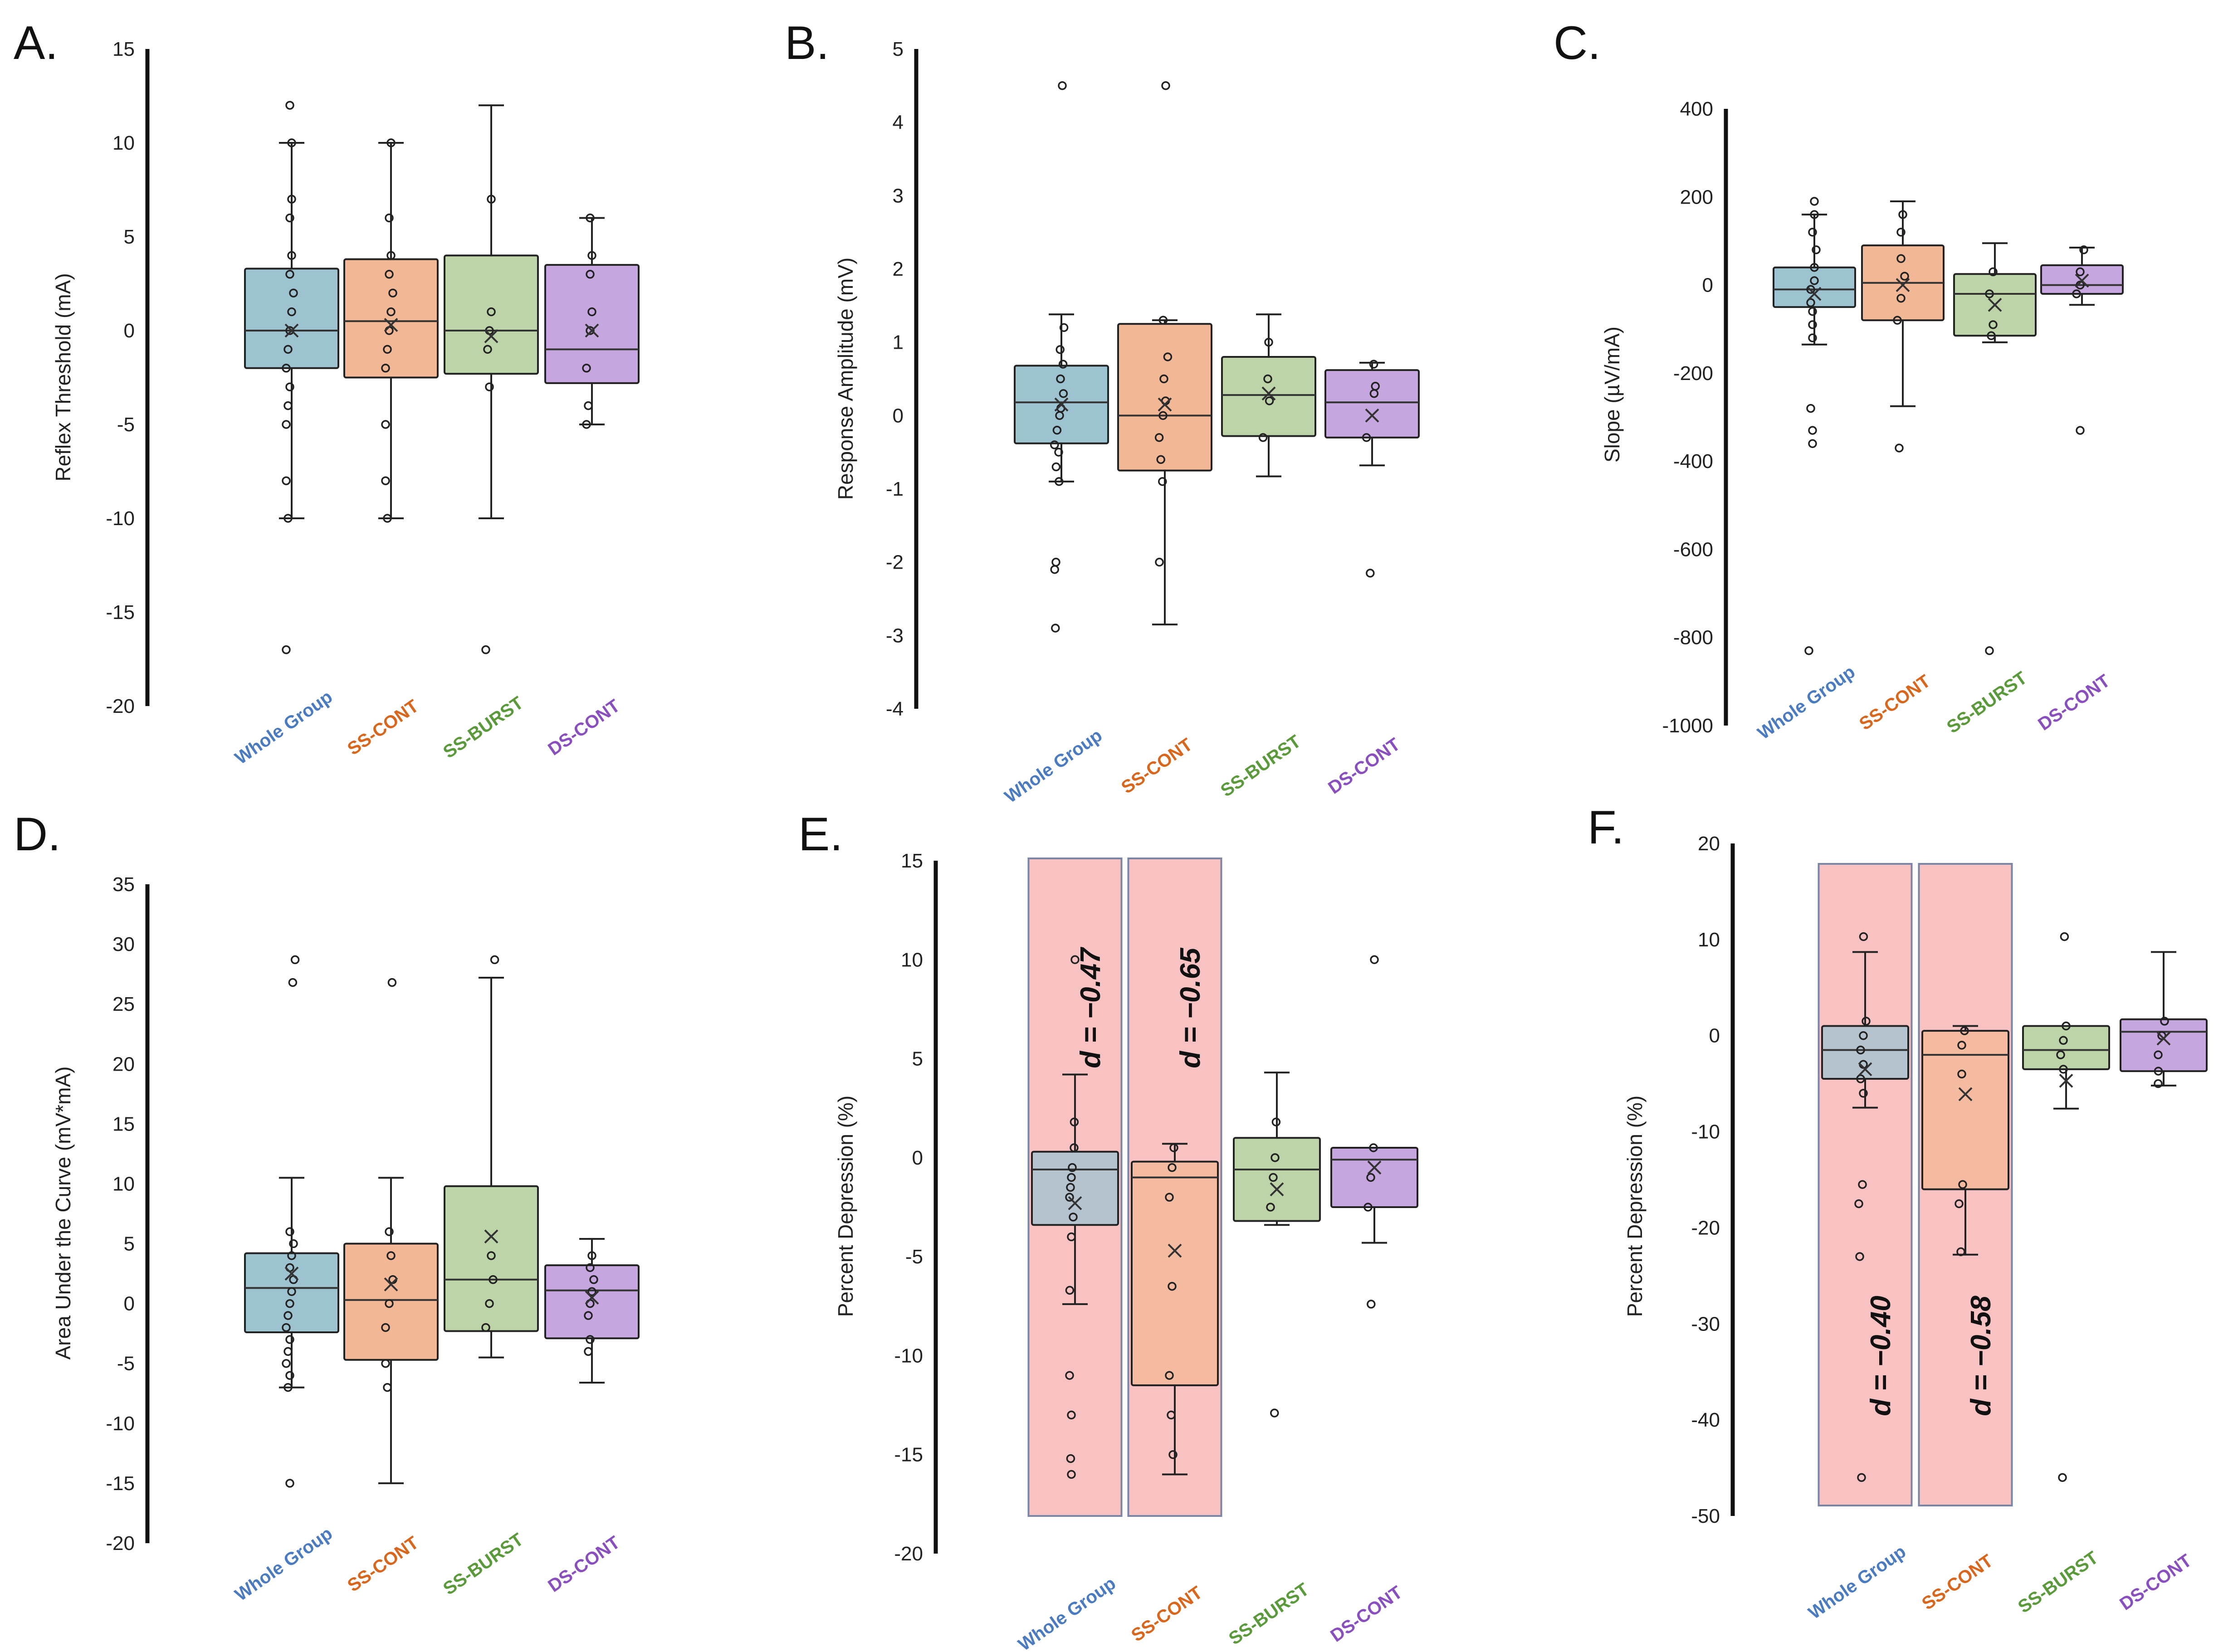  What do you see at coordinates (126, 1364) in the screenshot?
I see `y-tick-label: -5` at bounding box center [126, 1364].